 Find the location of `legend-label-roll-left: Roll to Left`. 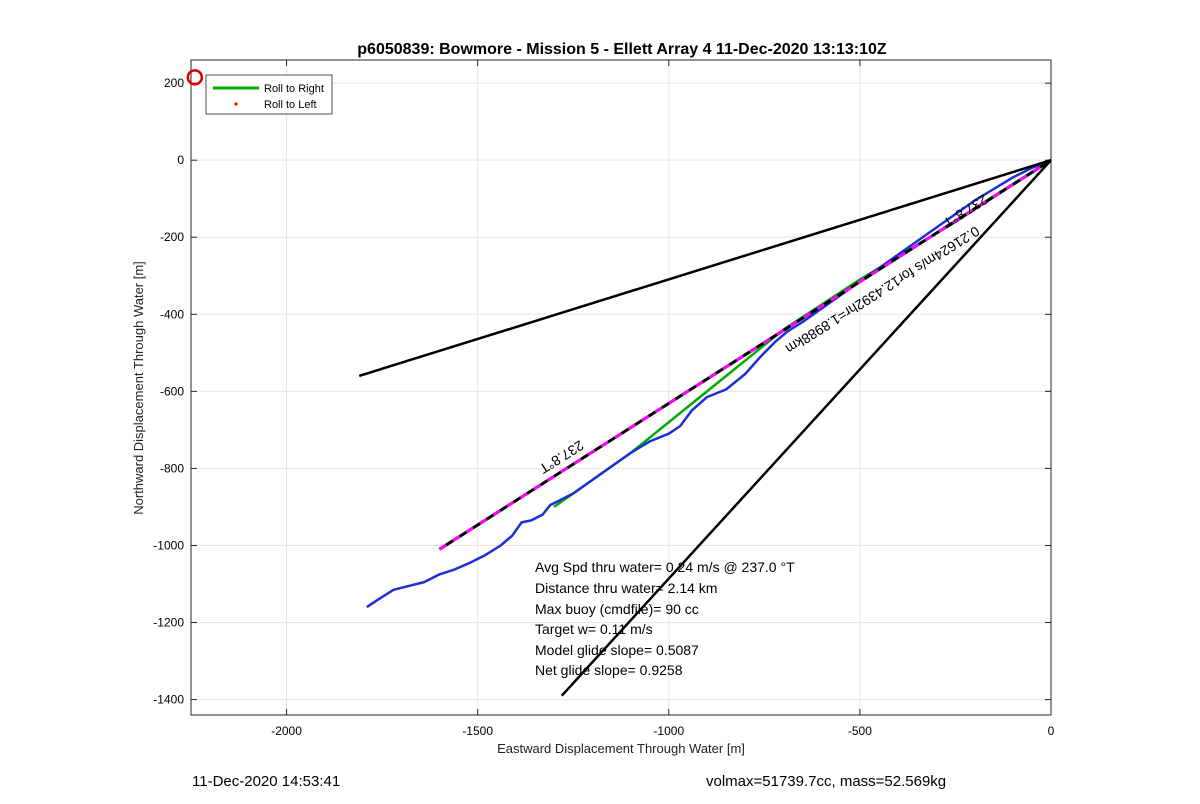

legend-label-roll-left: Roll to Left is located at coordinates (290, 105).